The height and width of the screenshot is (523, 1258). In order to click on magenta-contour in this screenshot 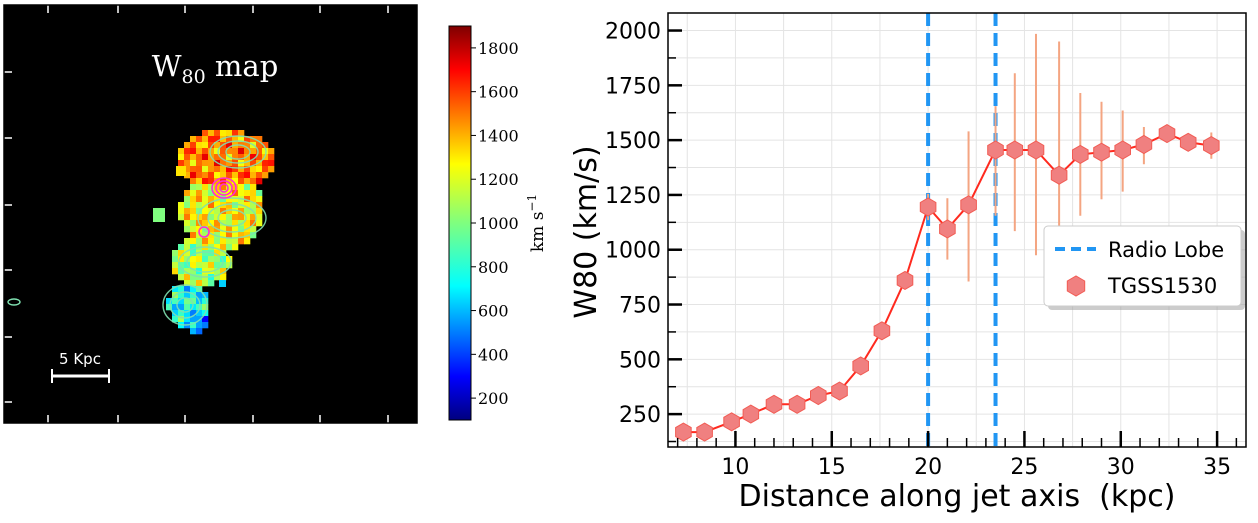, I will do `click(224, 188)`.